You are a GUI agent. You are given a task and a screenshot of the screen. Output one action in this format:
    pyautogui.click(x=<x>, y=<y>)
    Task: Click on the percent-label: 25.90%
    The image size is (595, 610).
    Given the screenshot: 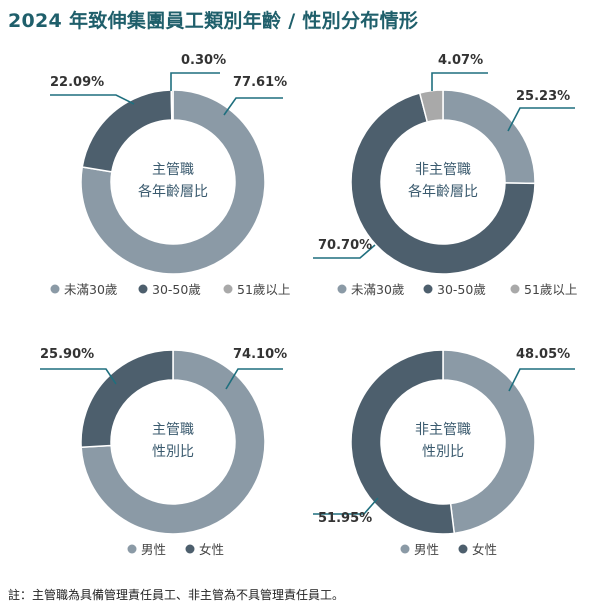 What is the action you would take?
    pyautogui.click(x=67, y=354)
    